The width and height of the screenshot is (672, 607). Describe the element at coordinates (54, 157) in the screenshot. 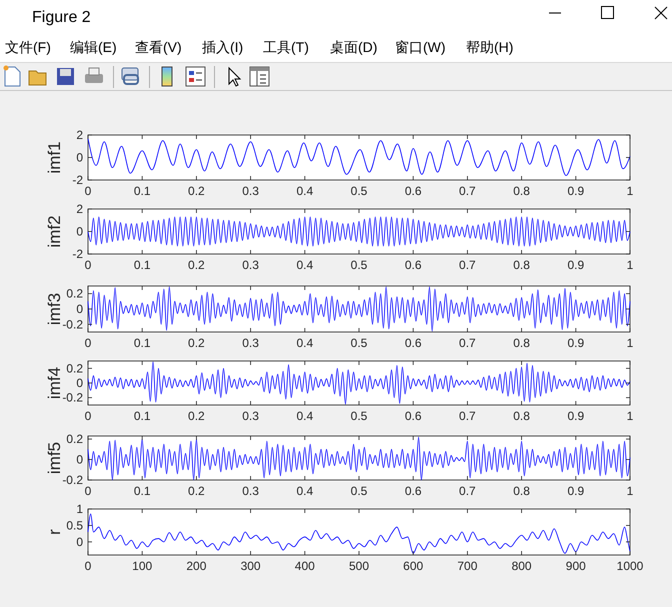

I see `y-axis-title: imf1` at that location.